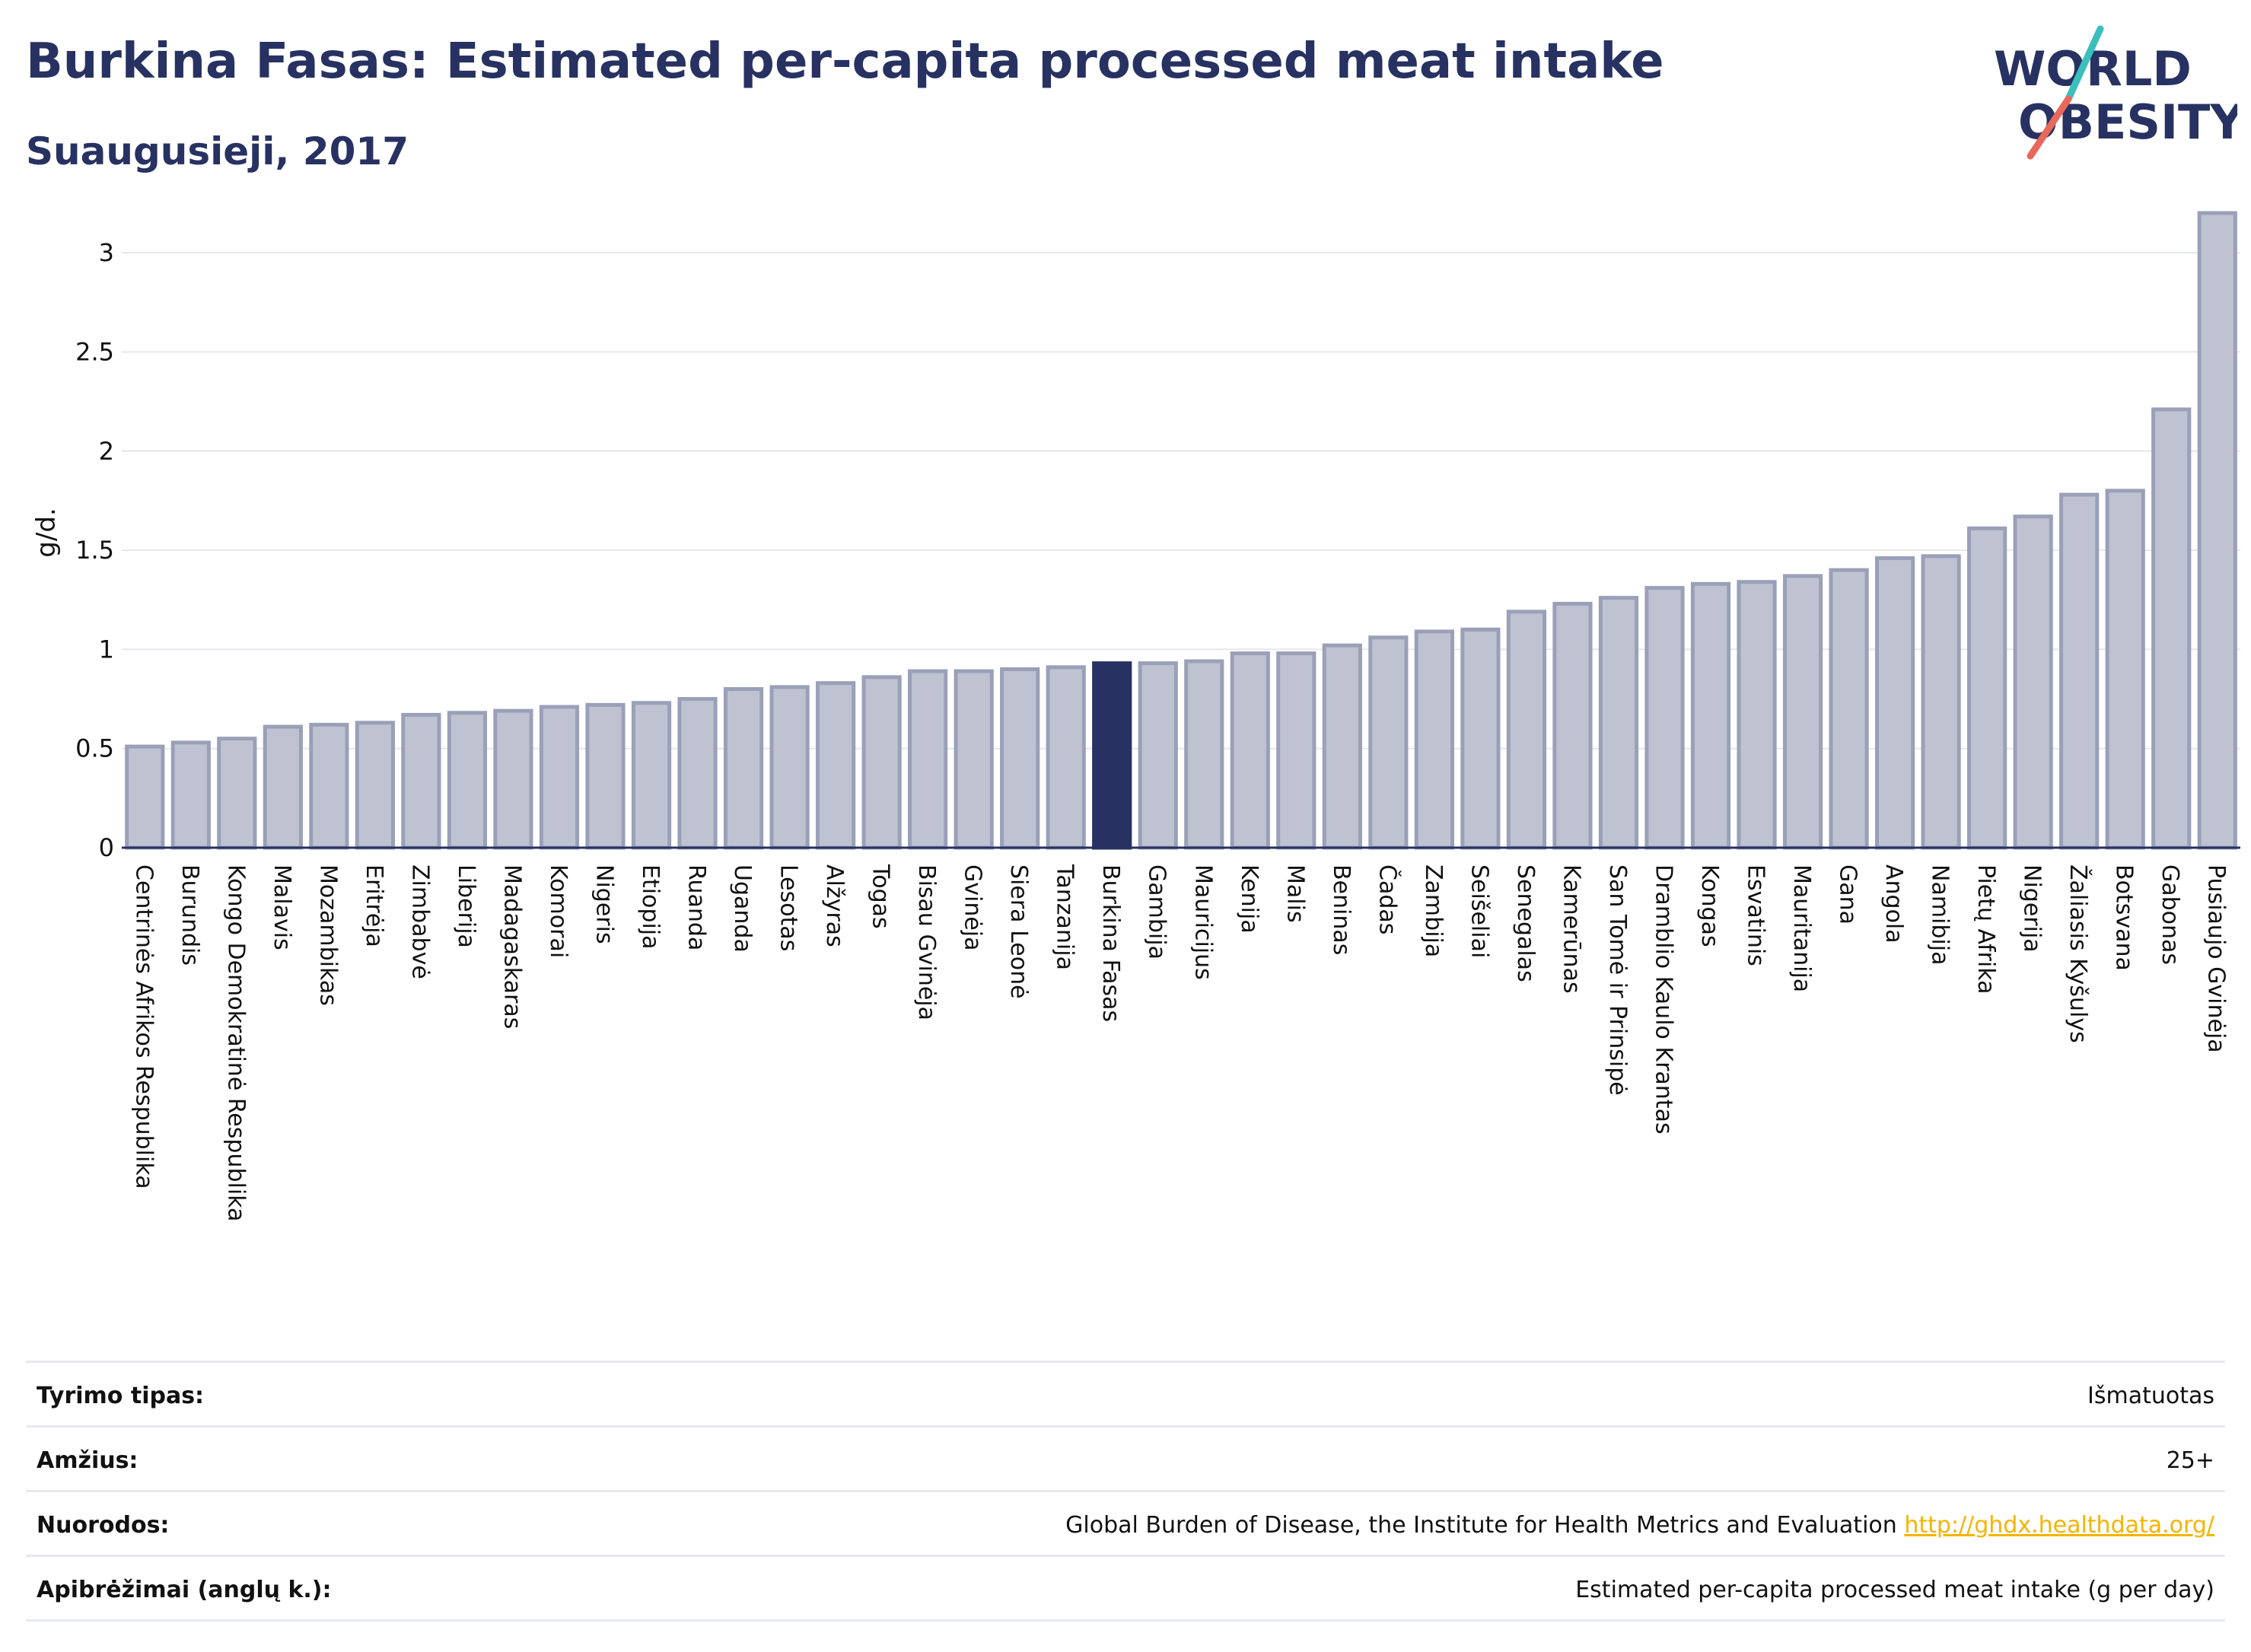  I want to click on x-tick-label: Namibija, so click(1940, 914).